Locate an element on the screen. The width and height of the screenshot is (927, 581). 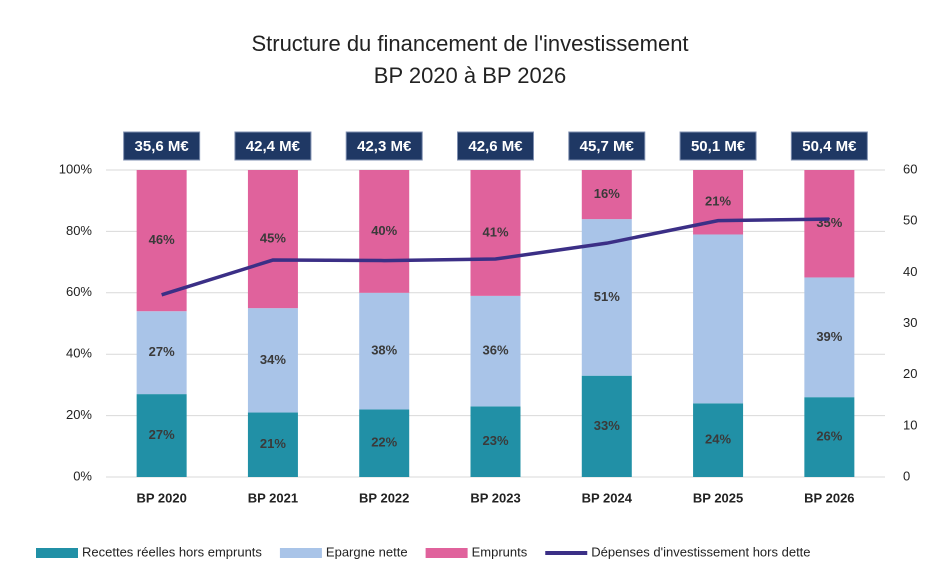
x-tick-label: BP 2025 is located at coordinates (718, 497).